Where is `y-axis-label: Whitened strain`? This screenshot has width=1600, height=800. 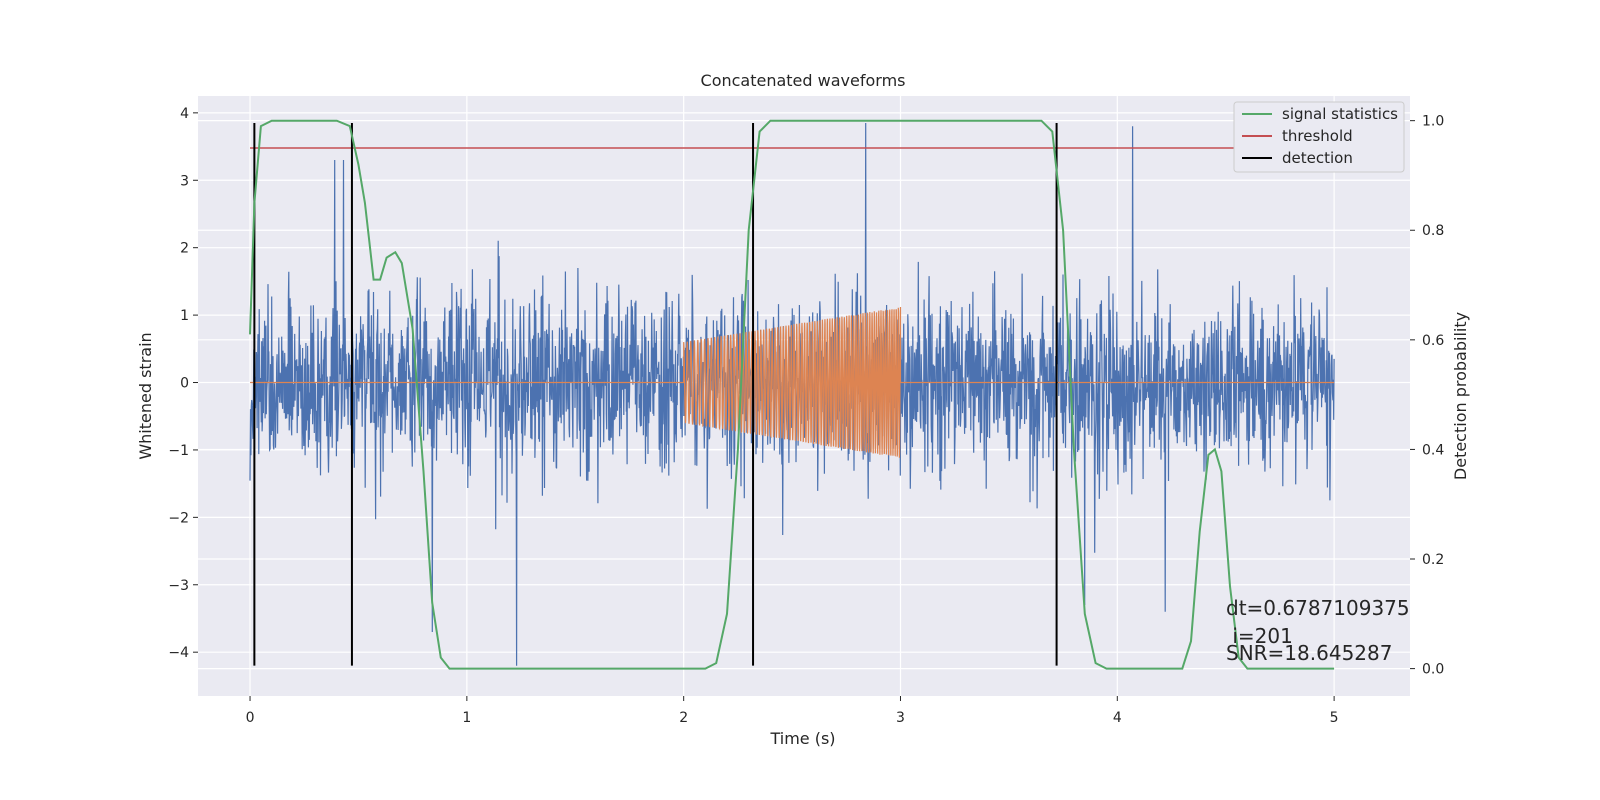 y-axis-label: Whitened strain is located at coordinates (145, 395).